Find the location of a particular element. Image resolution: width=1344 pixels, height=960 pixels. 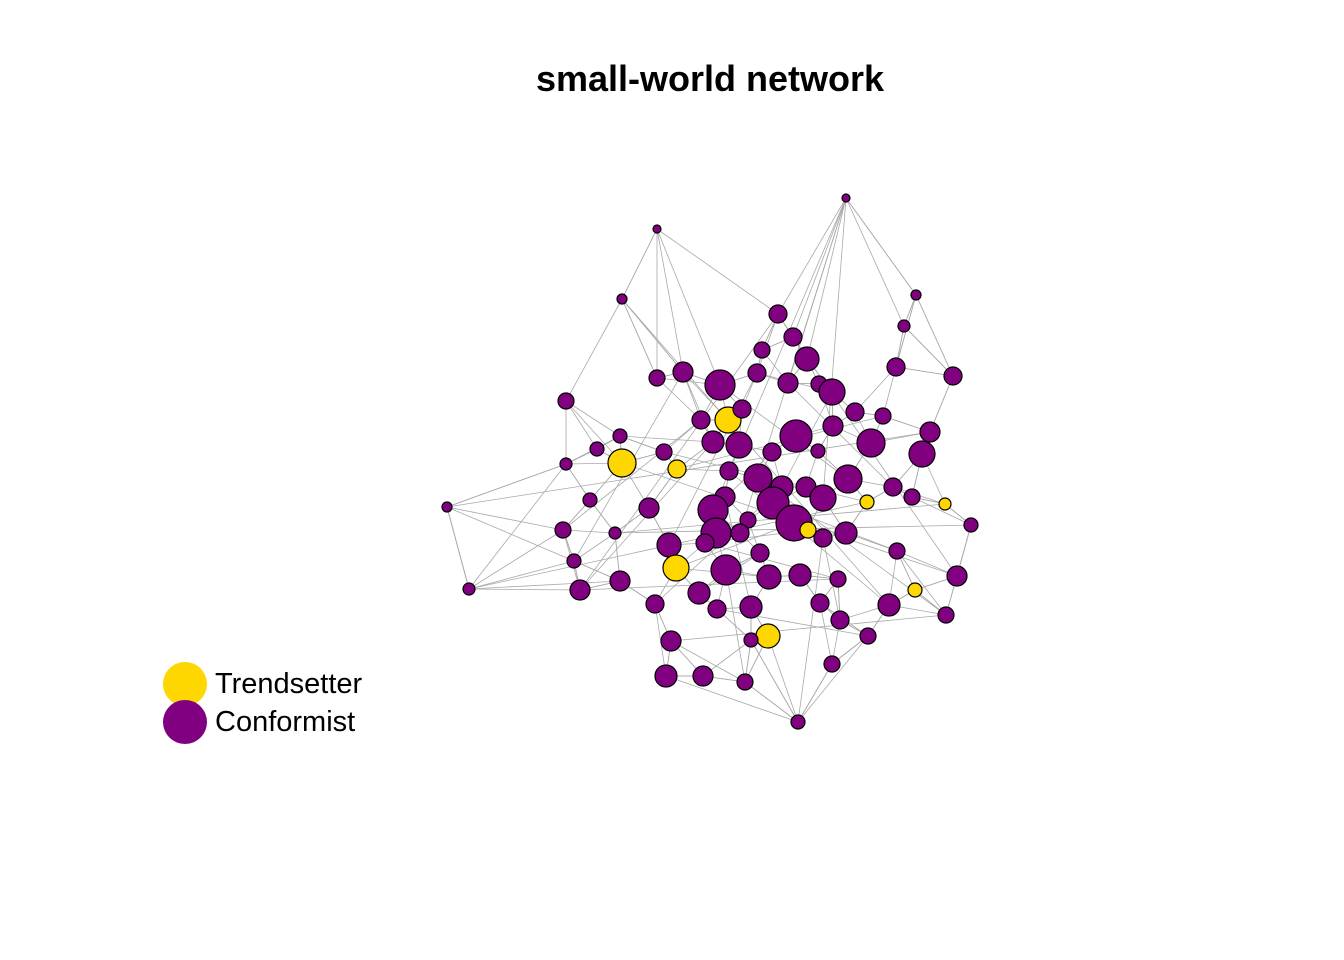

legend: Trendsetter Conformist is located at coordinates (263, 703).